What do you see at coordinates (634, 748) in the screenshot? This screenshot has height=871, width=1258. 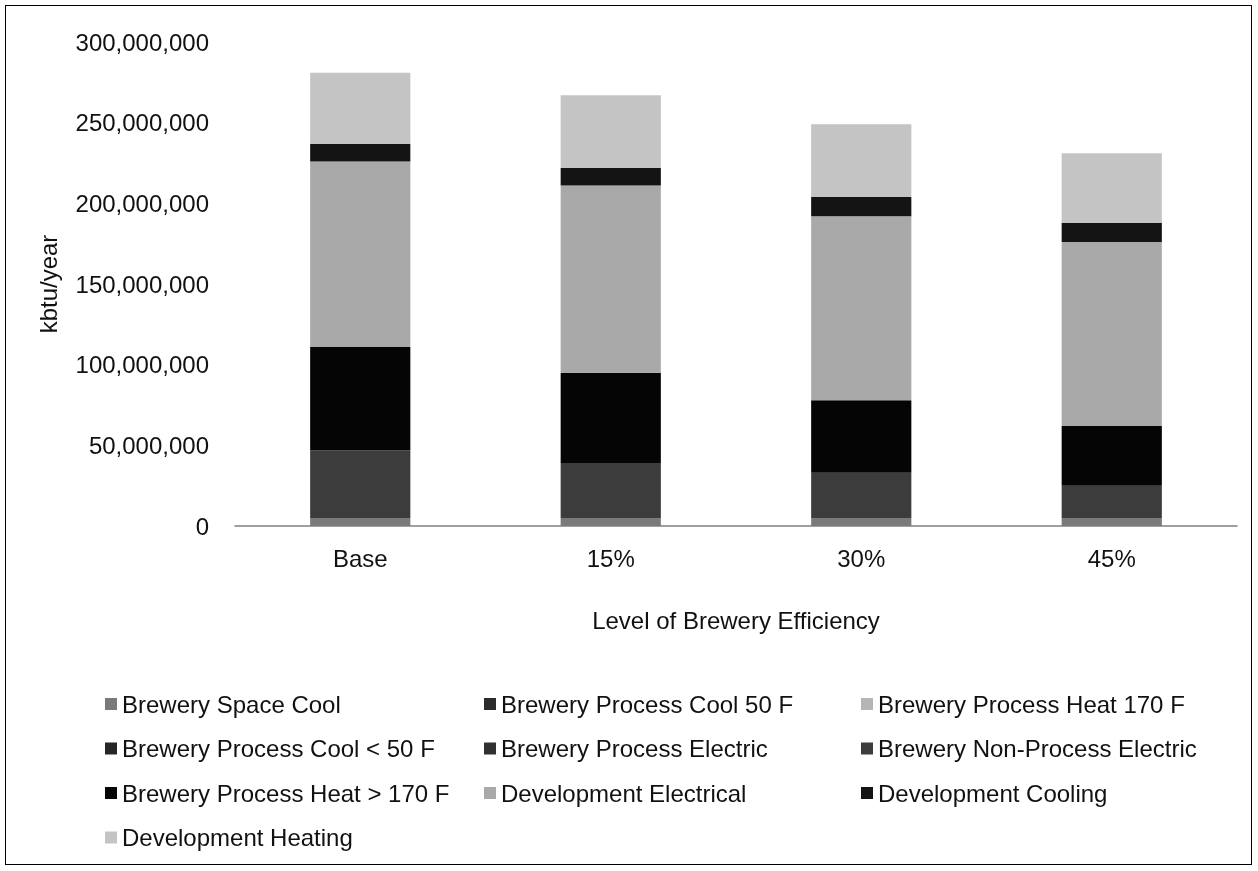 I see `legend-label: Brewery Process Electric` at bounding box center [634, 748].